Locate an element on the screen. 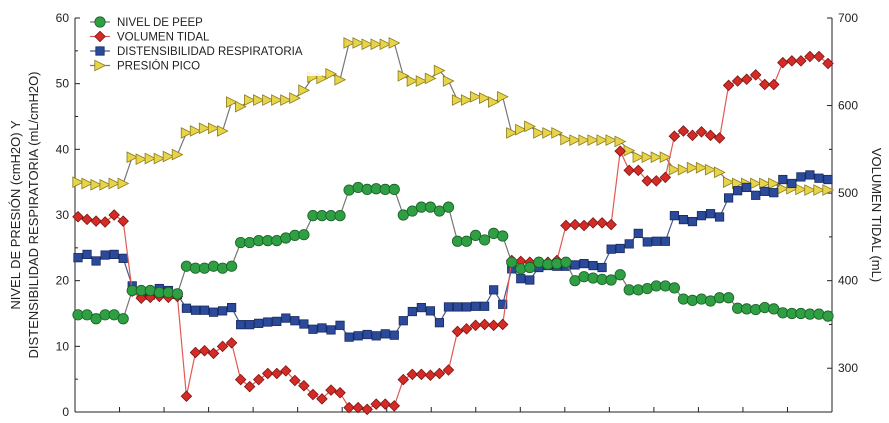 This screenshot has height=423, width=889. left-tick-label: 20 is located at coordinates (63, 281).